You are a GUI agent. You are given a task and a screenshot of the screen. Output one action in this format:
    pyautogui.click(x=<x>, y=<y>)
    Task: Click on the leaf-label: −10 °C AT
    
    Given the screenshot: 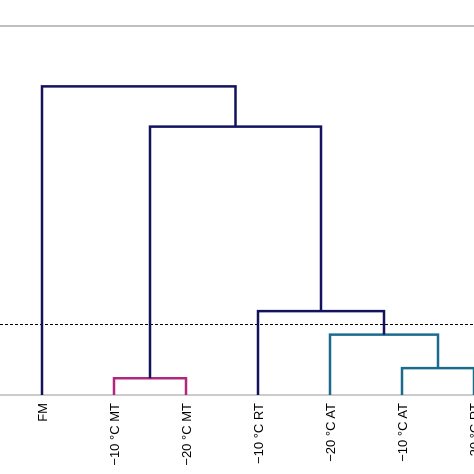 What is the action you would take?
    pyautogui.click(x=402, y=432)
    